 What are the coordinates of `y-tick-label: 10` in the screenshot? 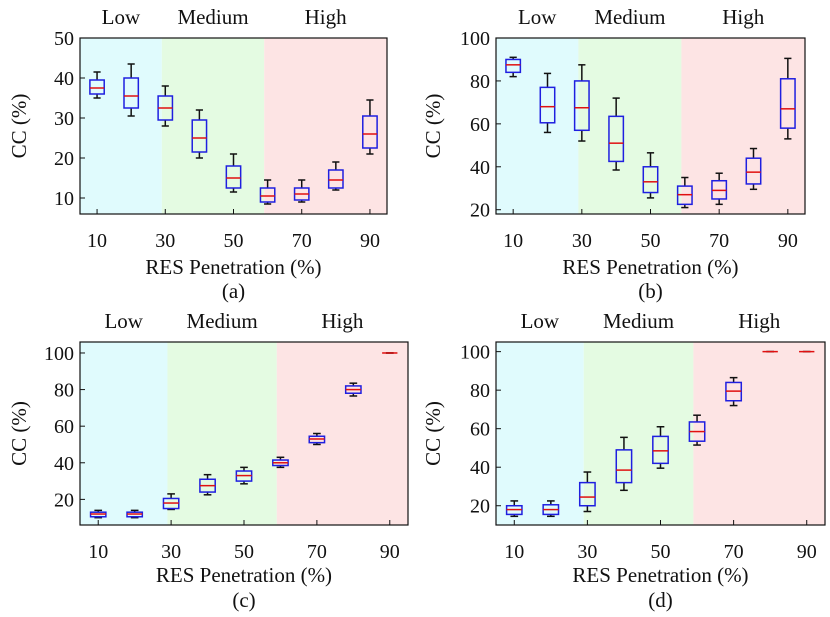 It's located at (64, 199).